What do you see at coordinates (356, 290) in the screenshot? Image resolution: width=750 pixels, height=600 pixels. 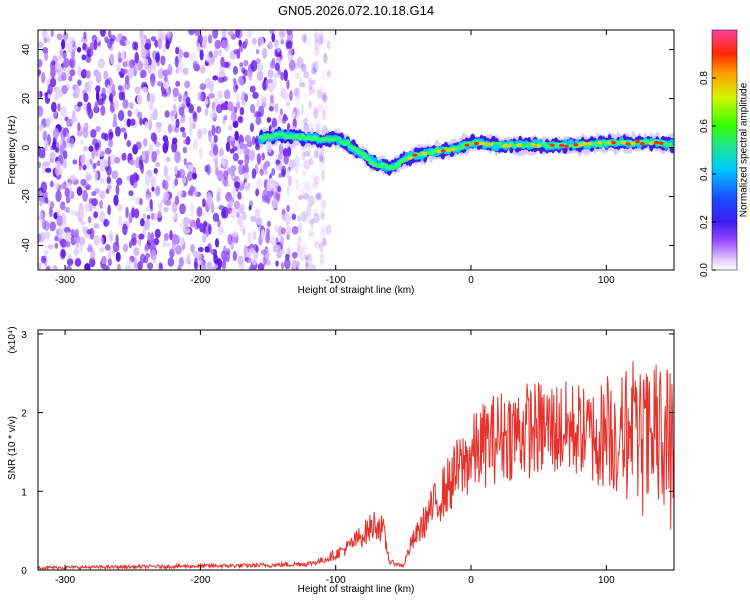 I see `spectrogram-x-label: Height of straight line (km)` at bounding box center [356, 290].